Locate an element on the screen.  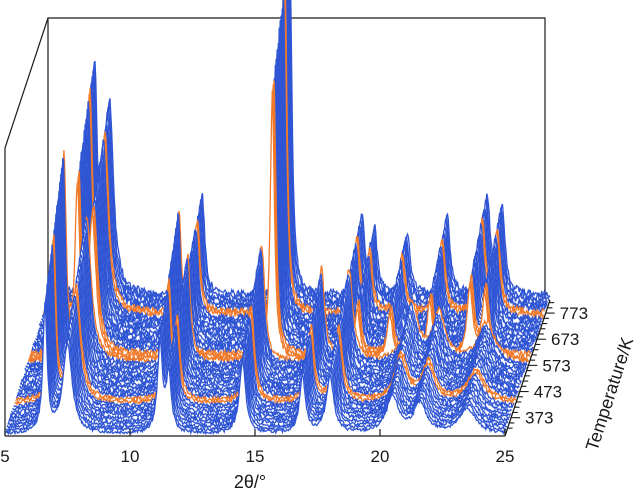
z-tick-label: 473 is located at coordinates (548, 392).